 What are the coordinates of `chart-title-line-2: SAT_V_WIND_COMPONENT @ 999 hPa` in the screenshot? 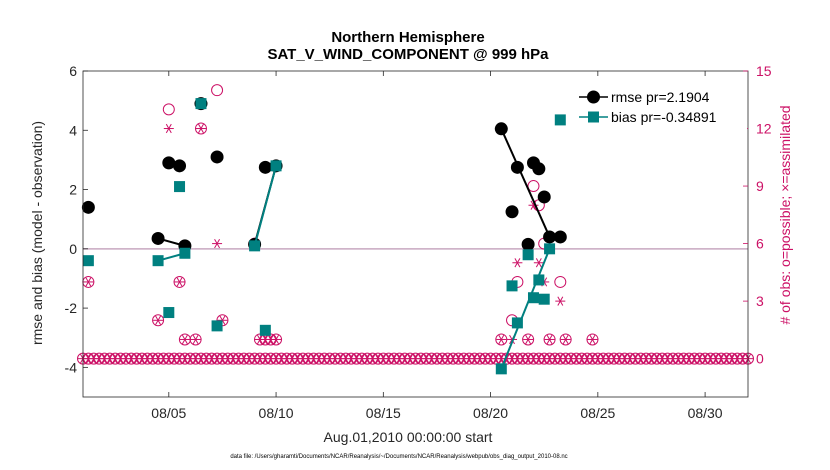 It's located at (408, 54).